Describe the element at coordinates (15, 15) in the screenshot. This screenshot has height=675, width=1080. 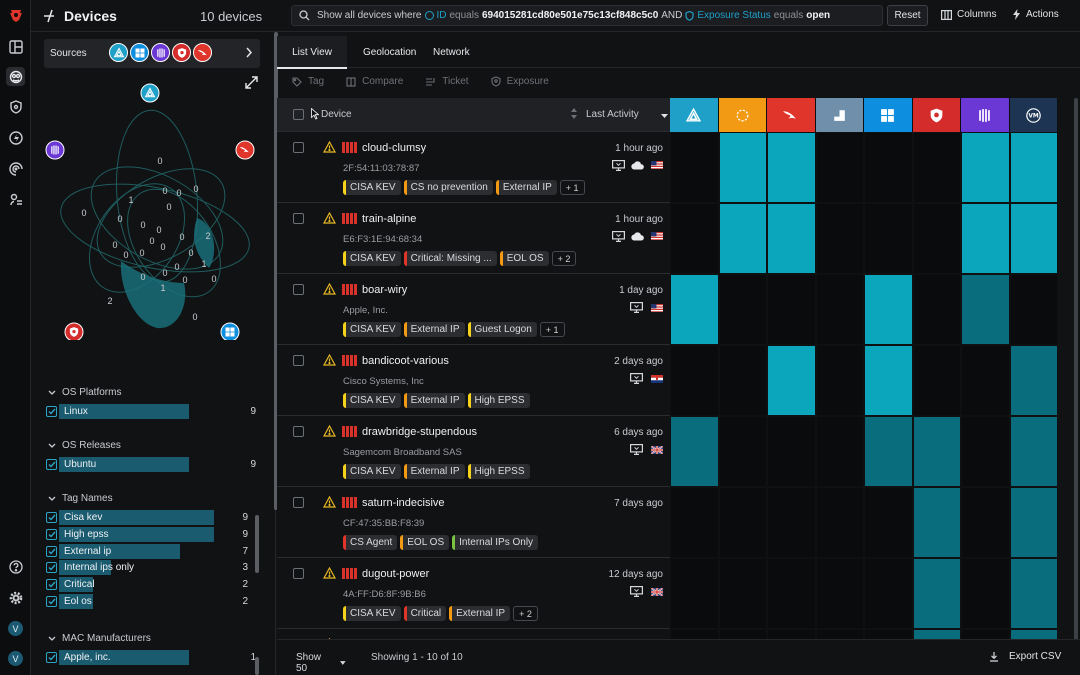
I see `brand-logo-icon` at that location.